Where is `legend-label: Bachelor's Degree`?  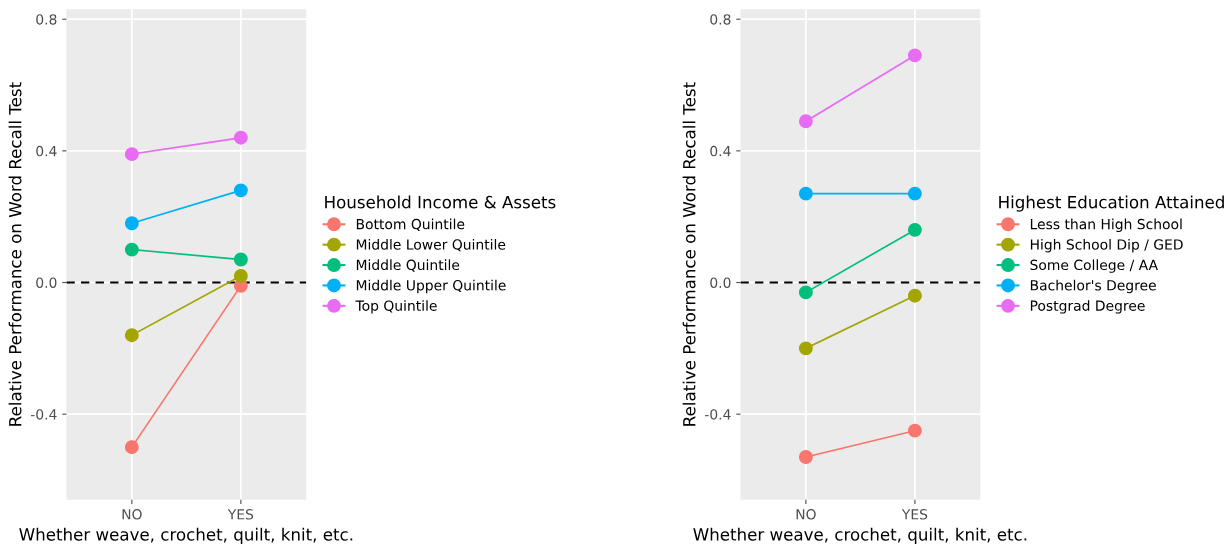 legend-label: Bachelor's Degree is located at coordinates (1093, 286).